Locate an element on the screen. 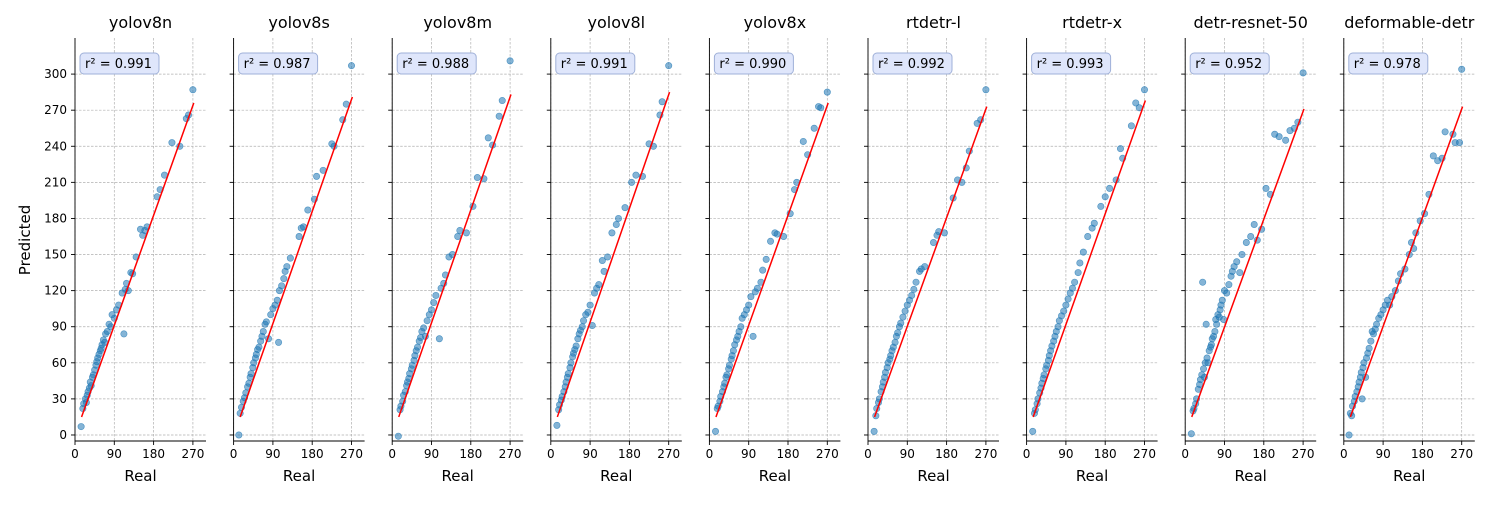  r2-label: r² = 0.991 is located at coordinates (118, 64).